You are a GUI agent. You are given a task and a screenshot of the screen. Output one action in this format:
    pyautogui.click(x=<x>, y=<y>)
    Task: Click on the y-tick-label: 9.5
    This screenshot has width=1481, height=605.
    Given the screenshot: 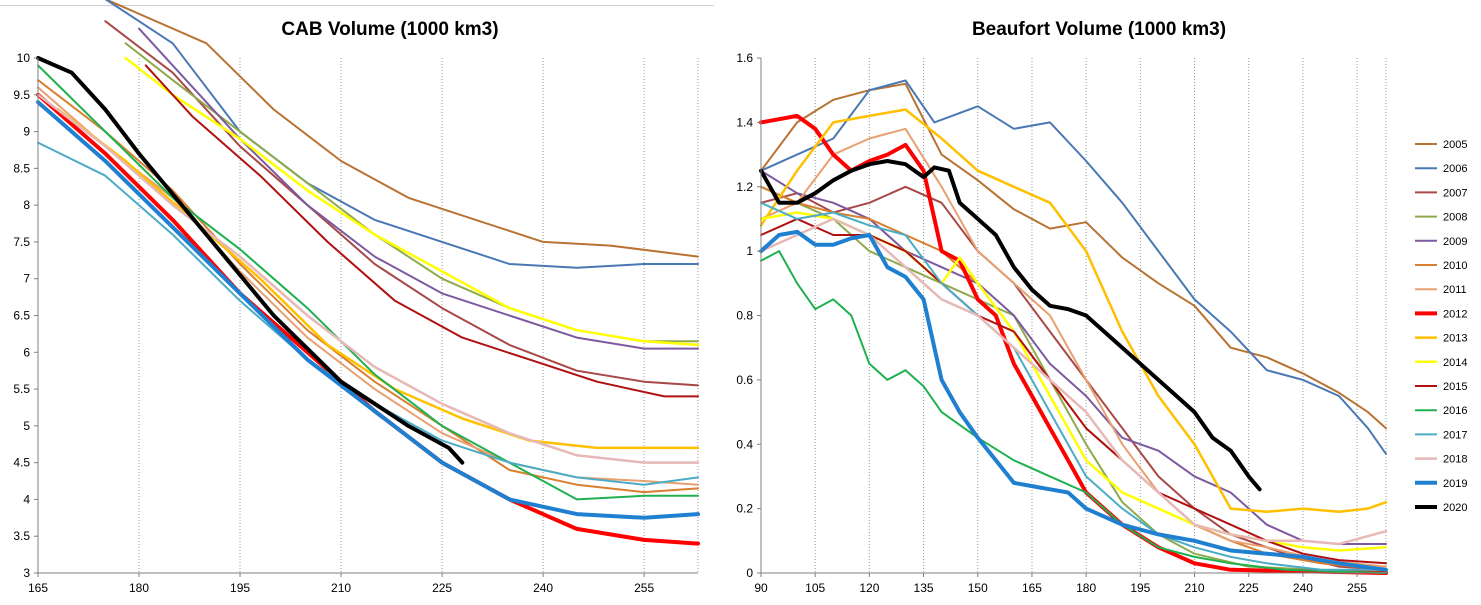 What is the action you would take?
    pyautogui.click(x=21, y=95)
    